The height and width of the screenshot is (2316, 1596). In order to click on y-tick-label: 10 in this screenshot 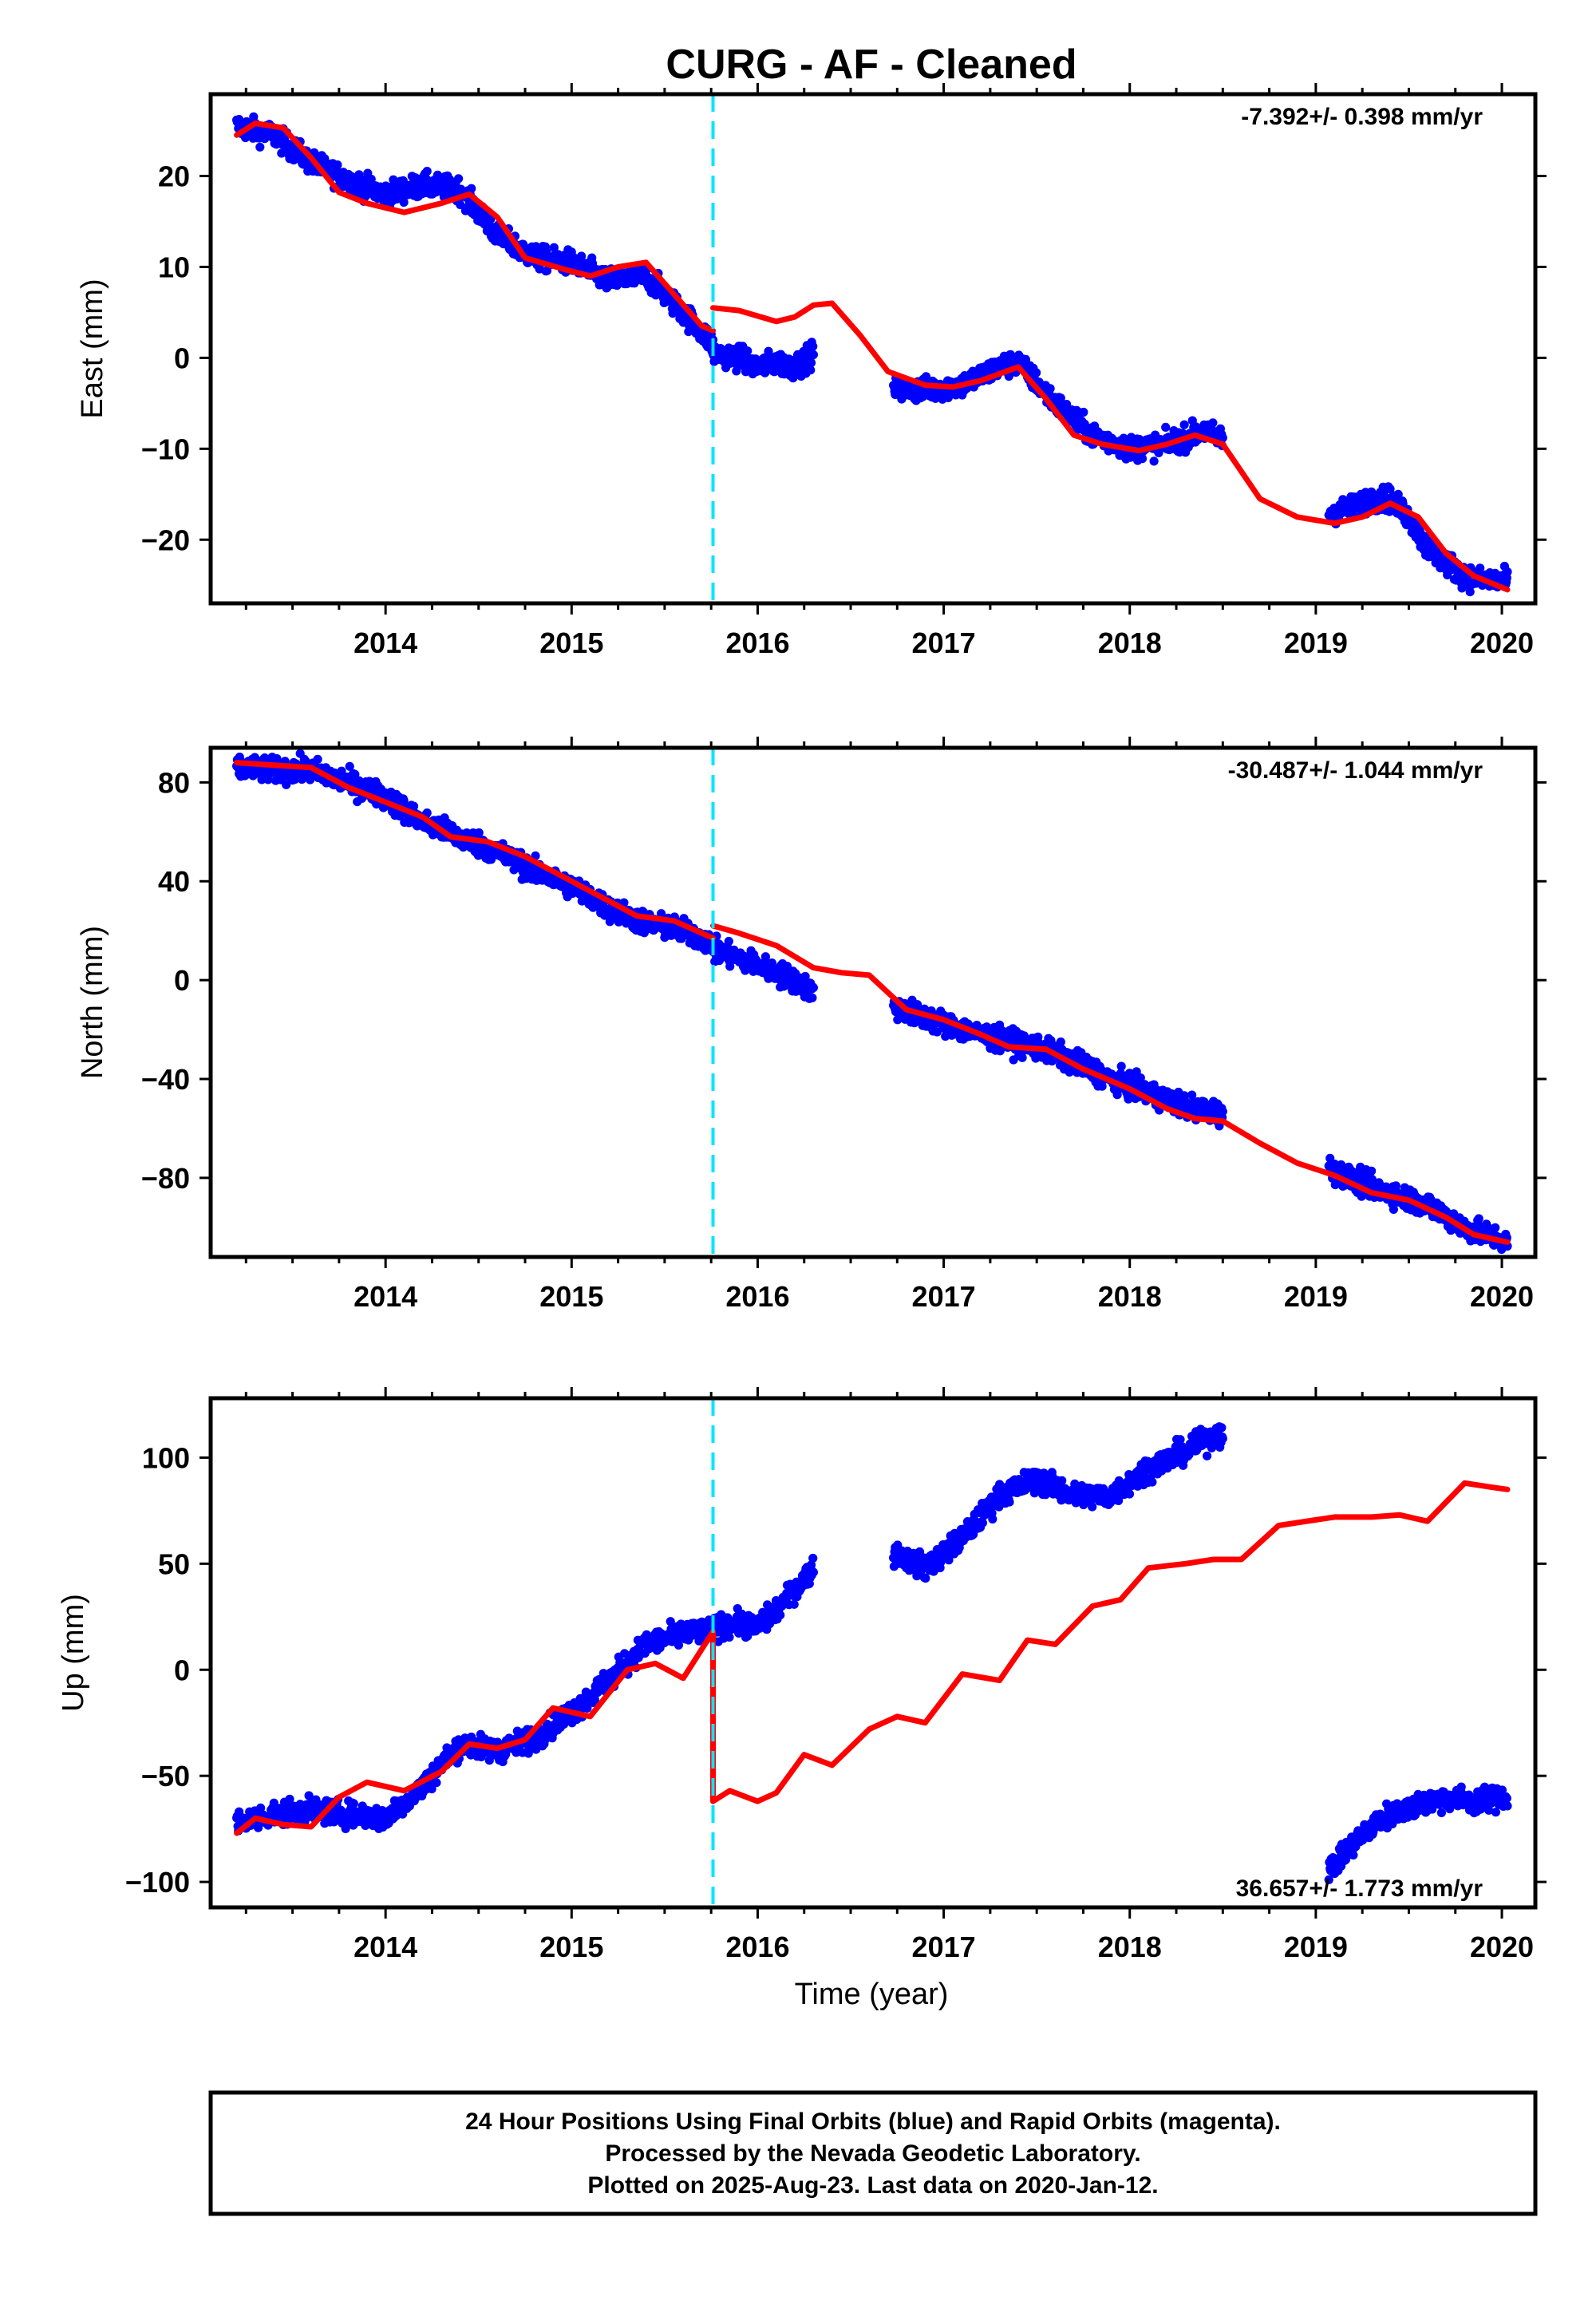, I will do `click(174, 267)`.